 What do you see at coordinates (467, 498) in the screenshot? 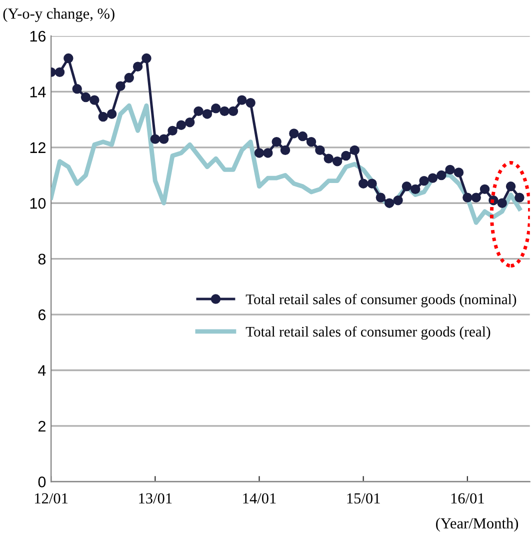
I see `x-tick-label: 16/01` at bounding box center [467, 498].